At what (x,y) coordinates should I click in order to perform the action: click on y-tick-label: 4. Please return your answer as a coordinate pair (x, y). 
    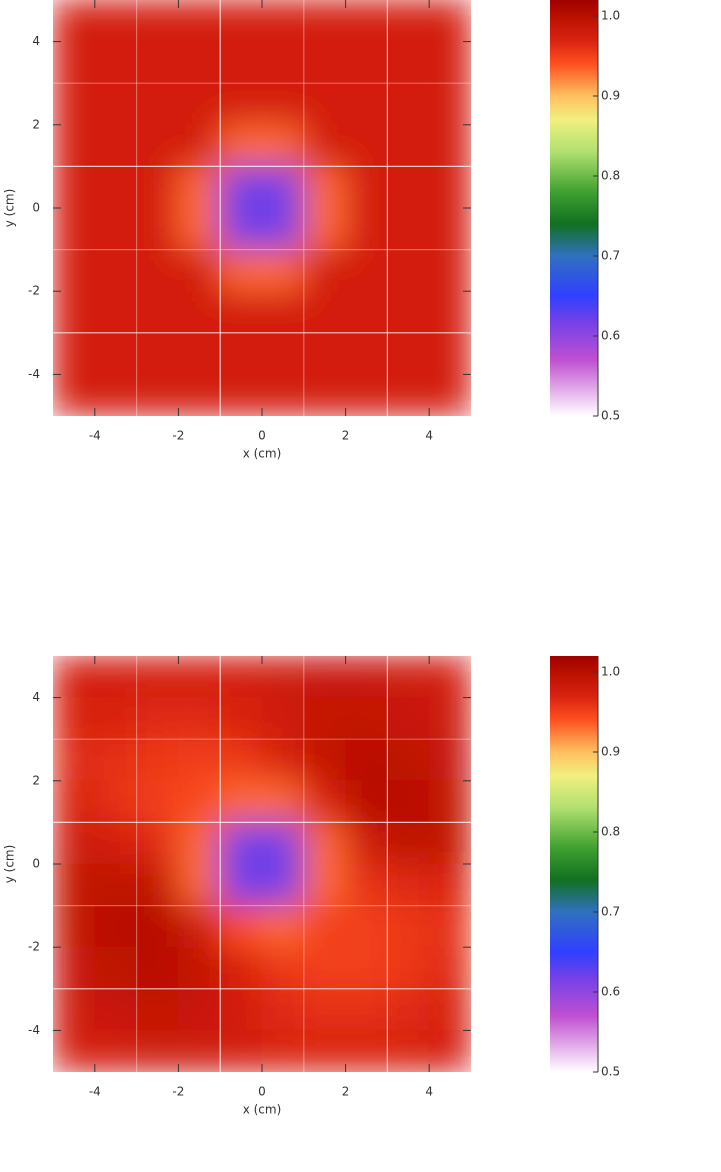
    Looking at the image, I should click on (36, 41).